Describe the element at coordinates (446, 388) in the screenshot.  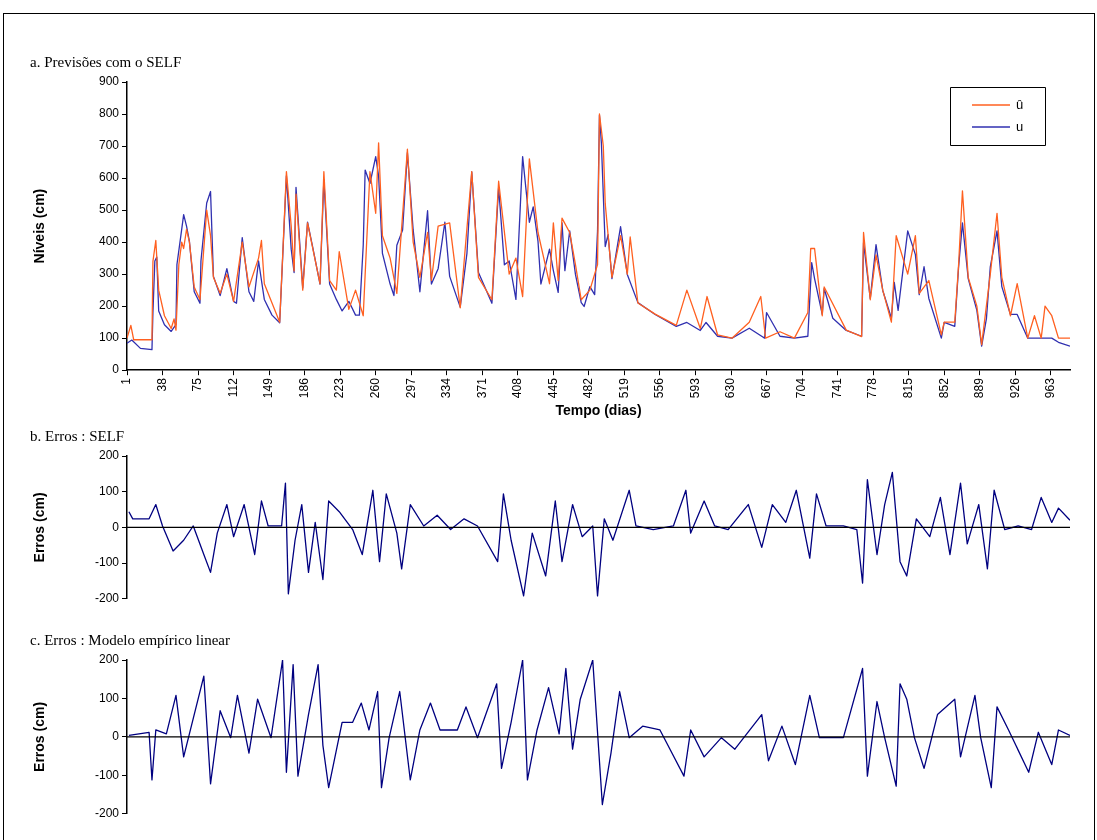
I see `x-tick-label: 334` at that location.